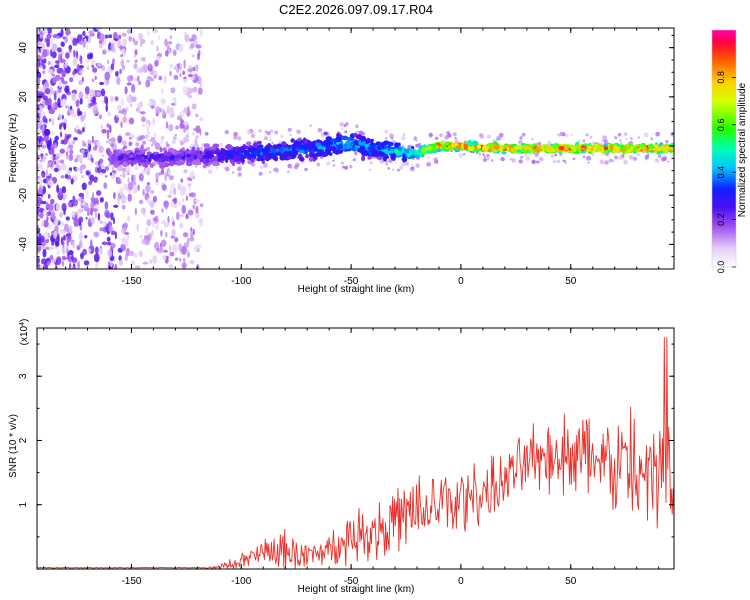  Describe the element at coordinates (131, 281) in the screenshot. I see `x-tick-label: -150` at that location.